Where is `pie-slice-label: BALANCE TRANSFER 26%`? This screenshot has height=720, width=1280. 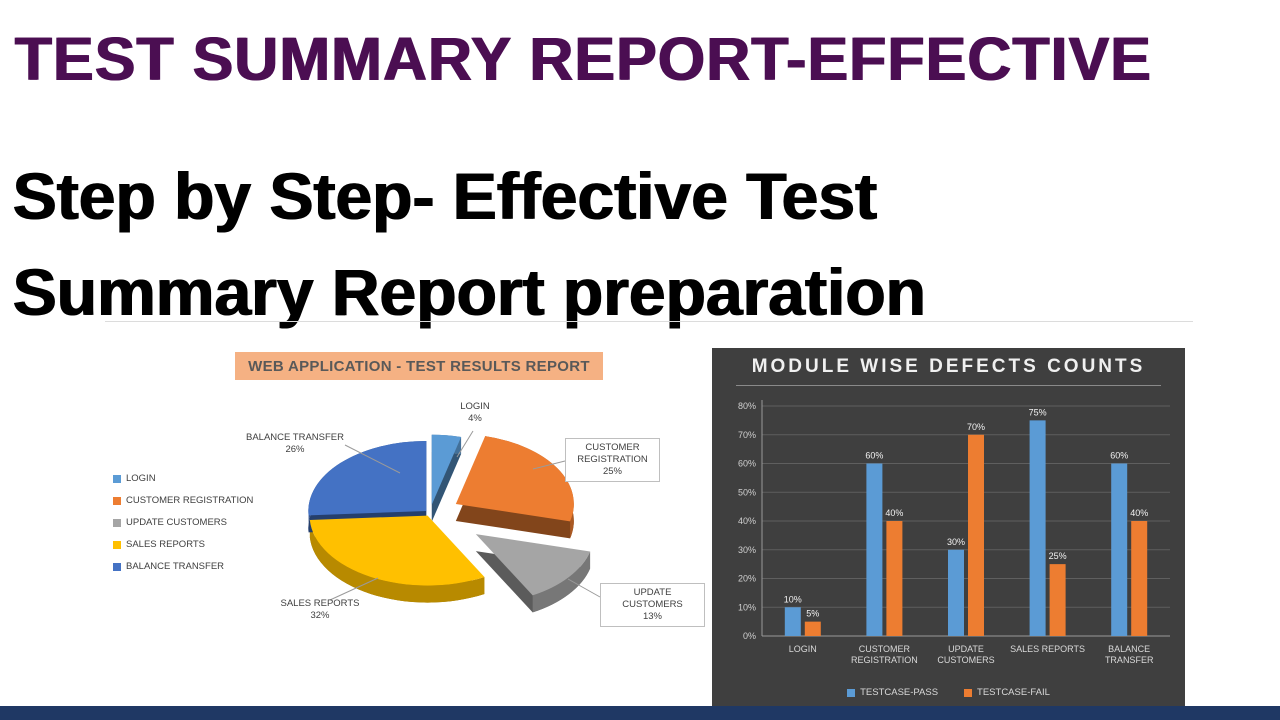
pie-slice-label: BALANCE TRANSFER 26% is located at coordinates (295, 444).